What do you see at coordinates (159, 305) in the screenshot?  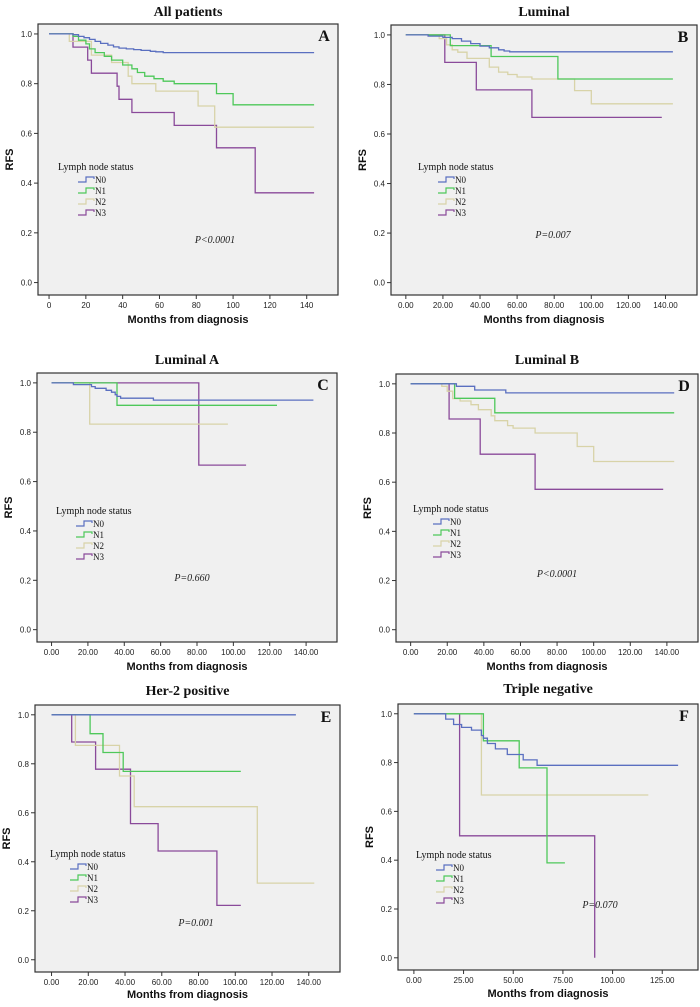 I see `x-tick-label: 60` at bounding box center [159, 305].